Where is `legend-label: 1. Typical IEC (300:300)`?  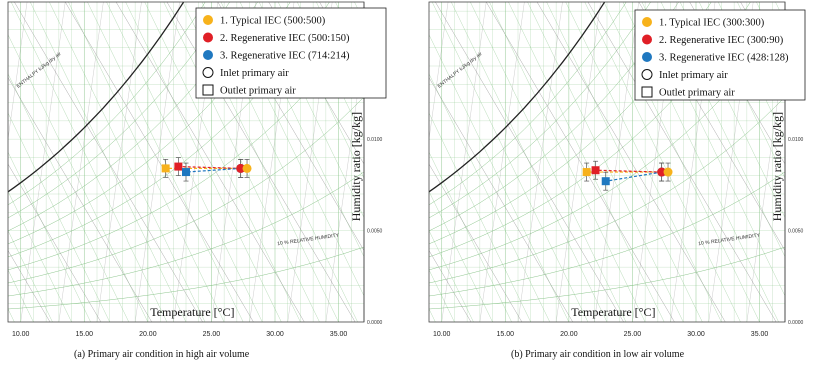
legend-label: 1. Typical IEC (300:300) is located at coordinates (712, 23).